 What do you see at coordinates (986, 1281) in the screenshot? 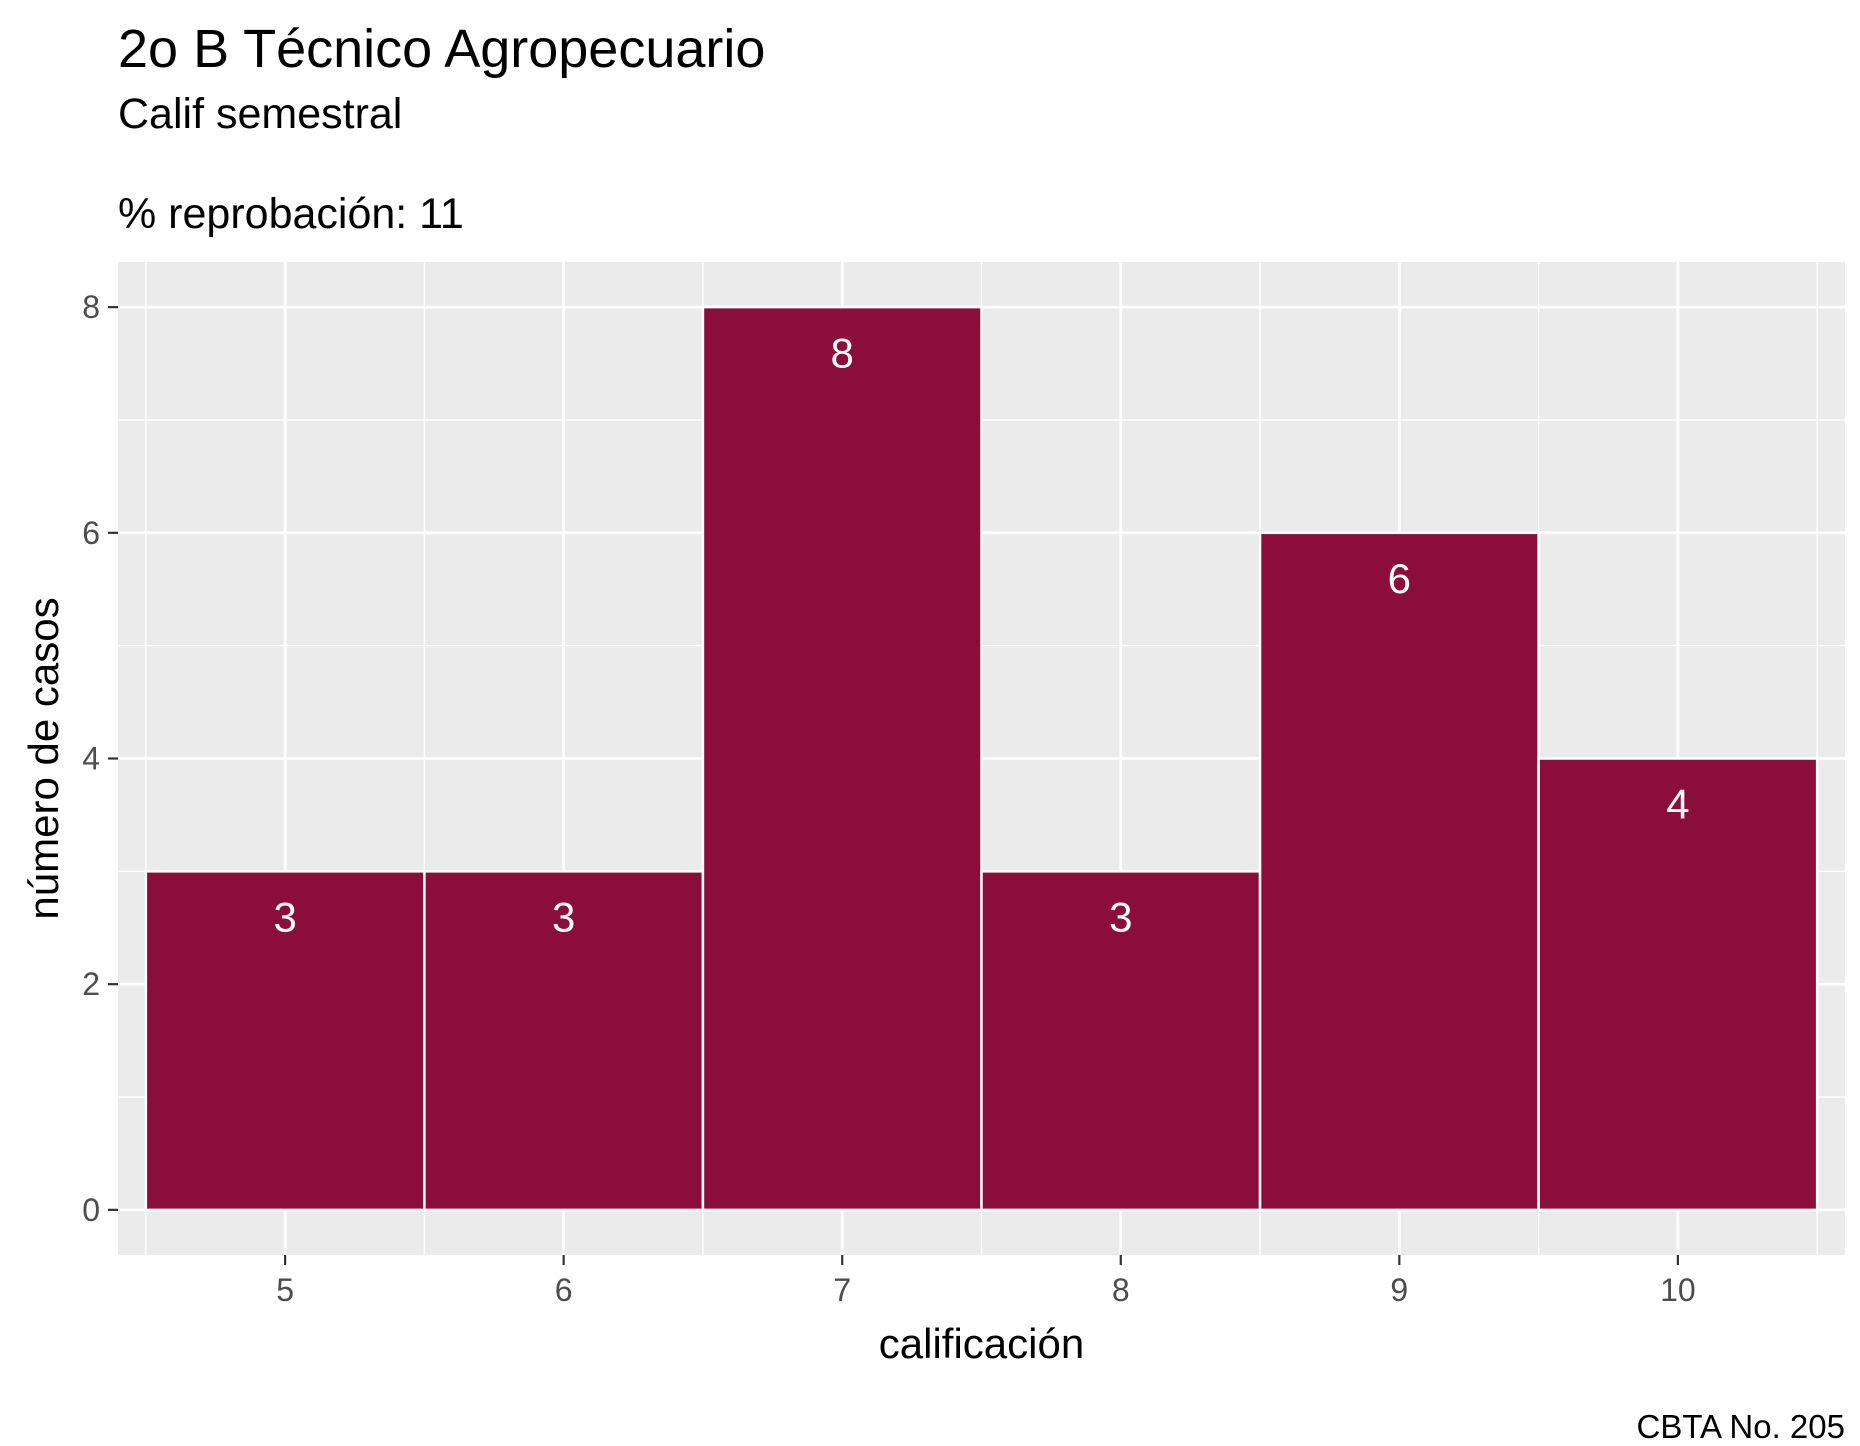
I see `x-axis: 5 6 7 8 9 10` at bounding box center [986, 1281].